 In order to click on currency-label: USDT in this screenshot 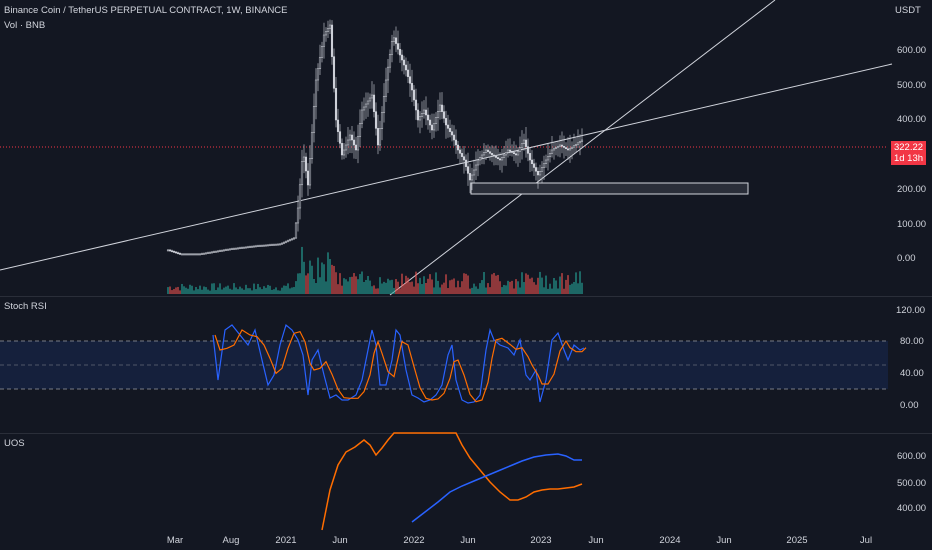, I will do `click(908, 10)`.